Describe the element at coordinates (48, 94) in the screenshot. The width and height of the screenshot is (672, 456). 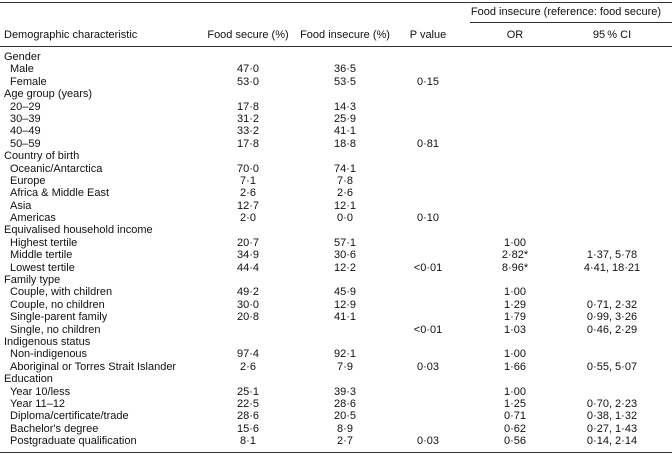
I see `section-title: Age group (years)` at that location.